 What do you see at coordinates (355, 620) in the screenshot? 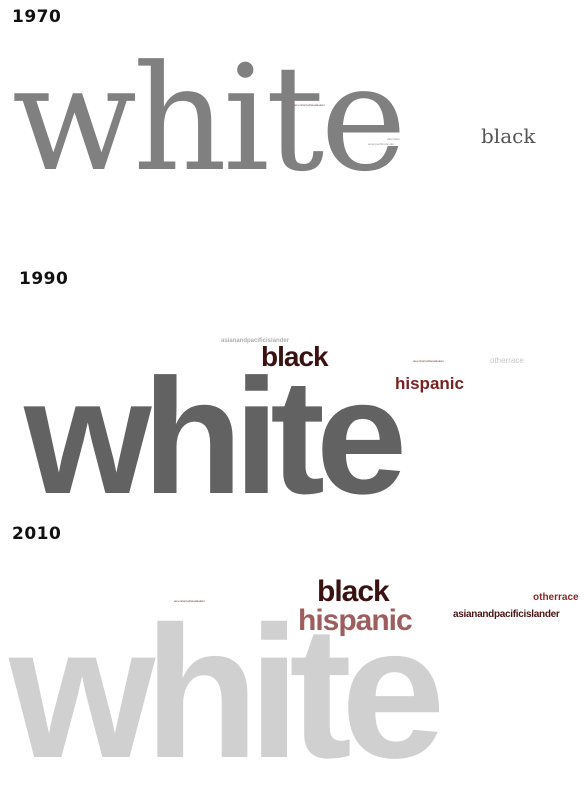
I see `word-hispanic-2010: hispanic` at bounding box center [355, 620].